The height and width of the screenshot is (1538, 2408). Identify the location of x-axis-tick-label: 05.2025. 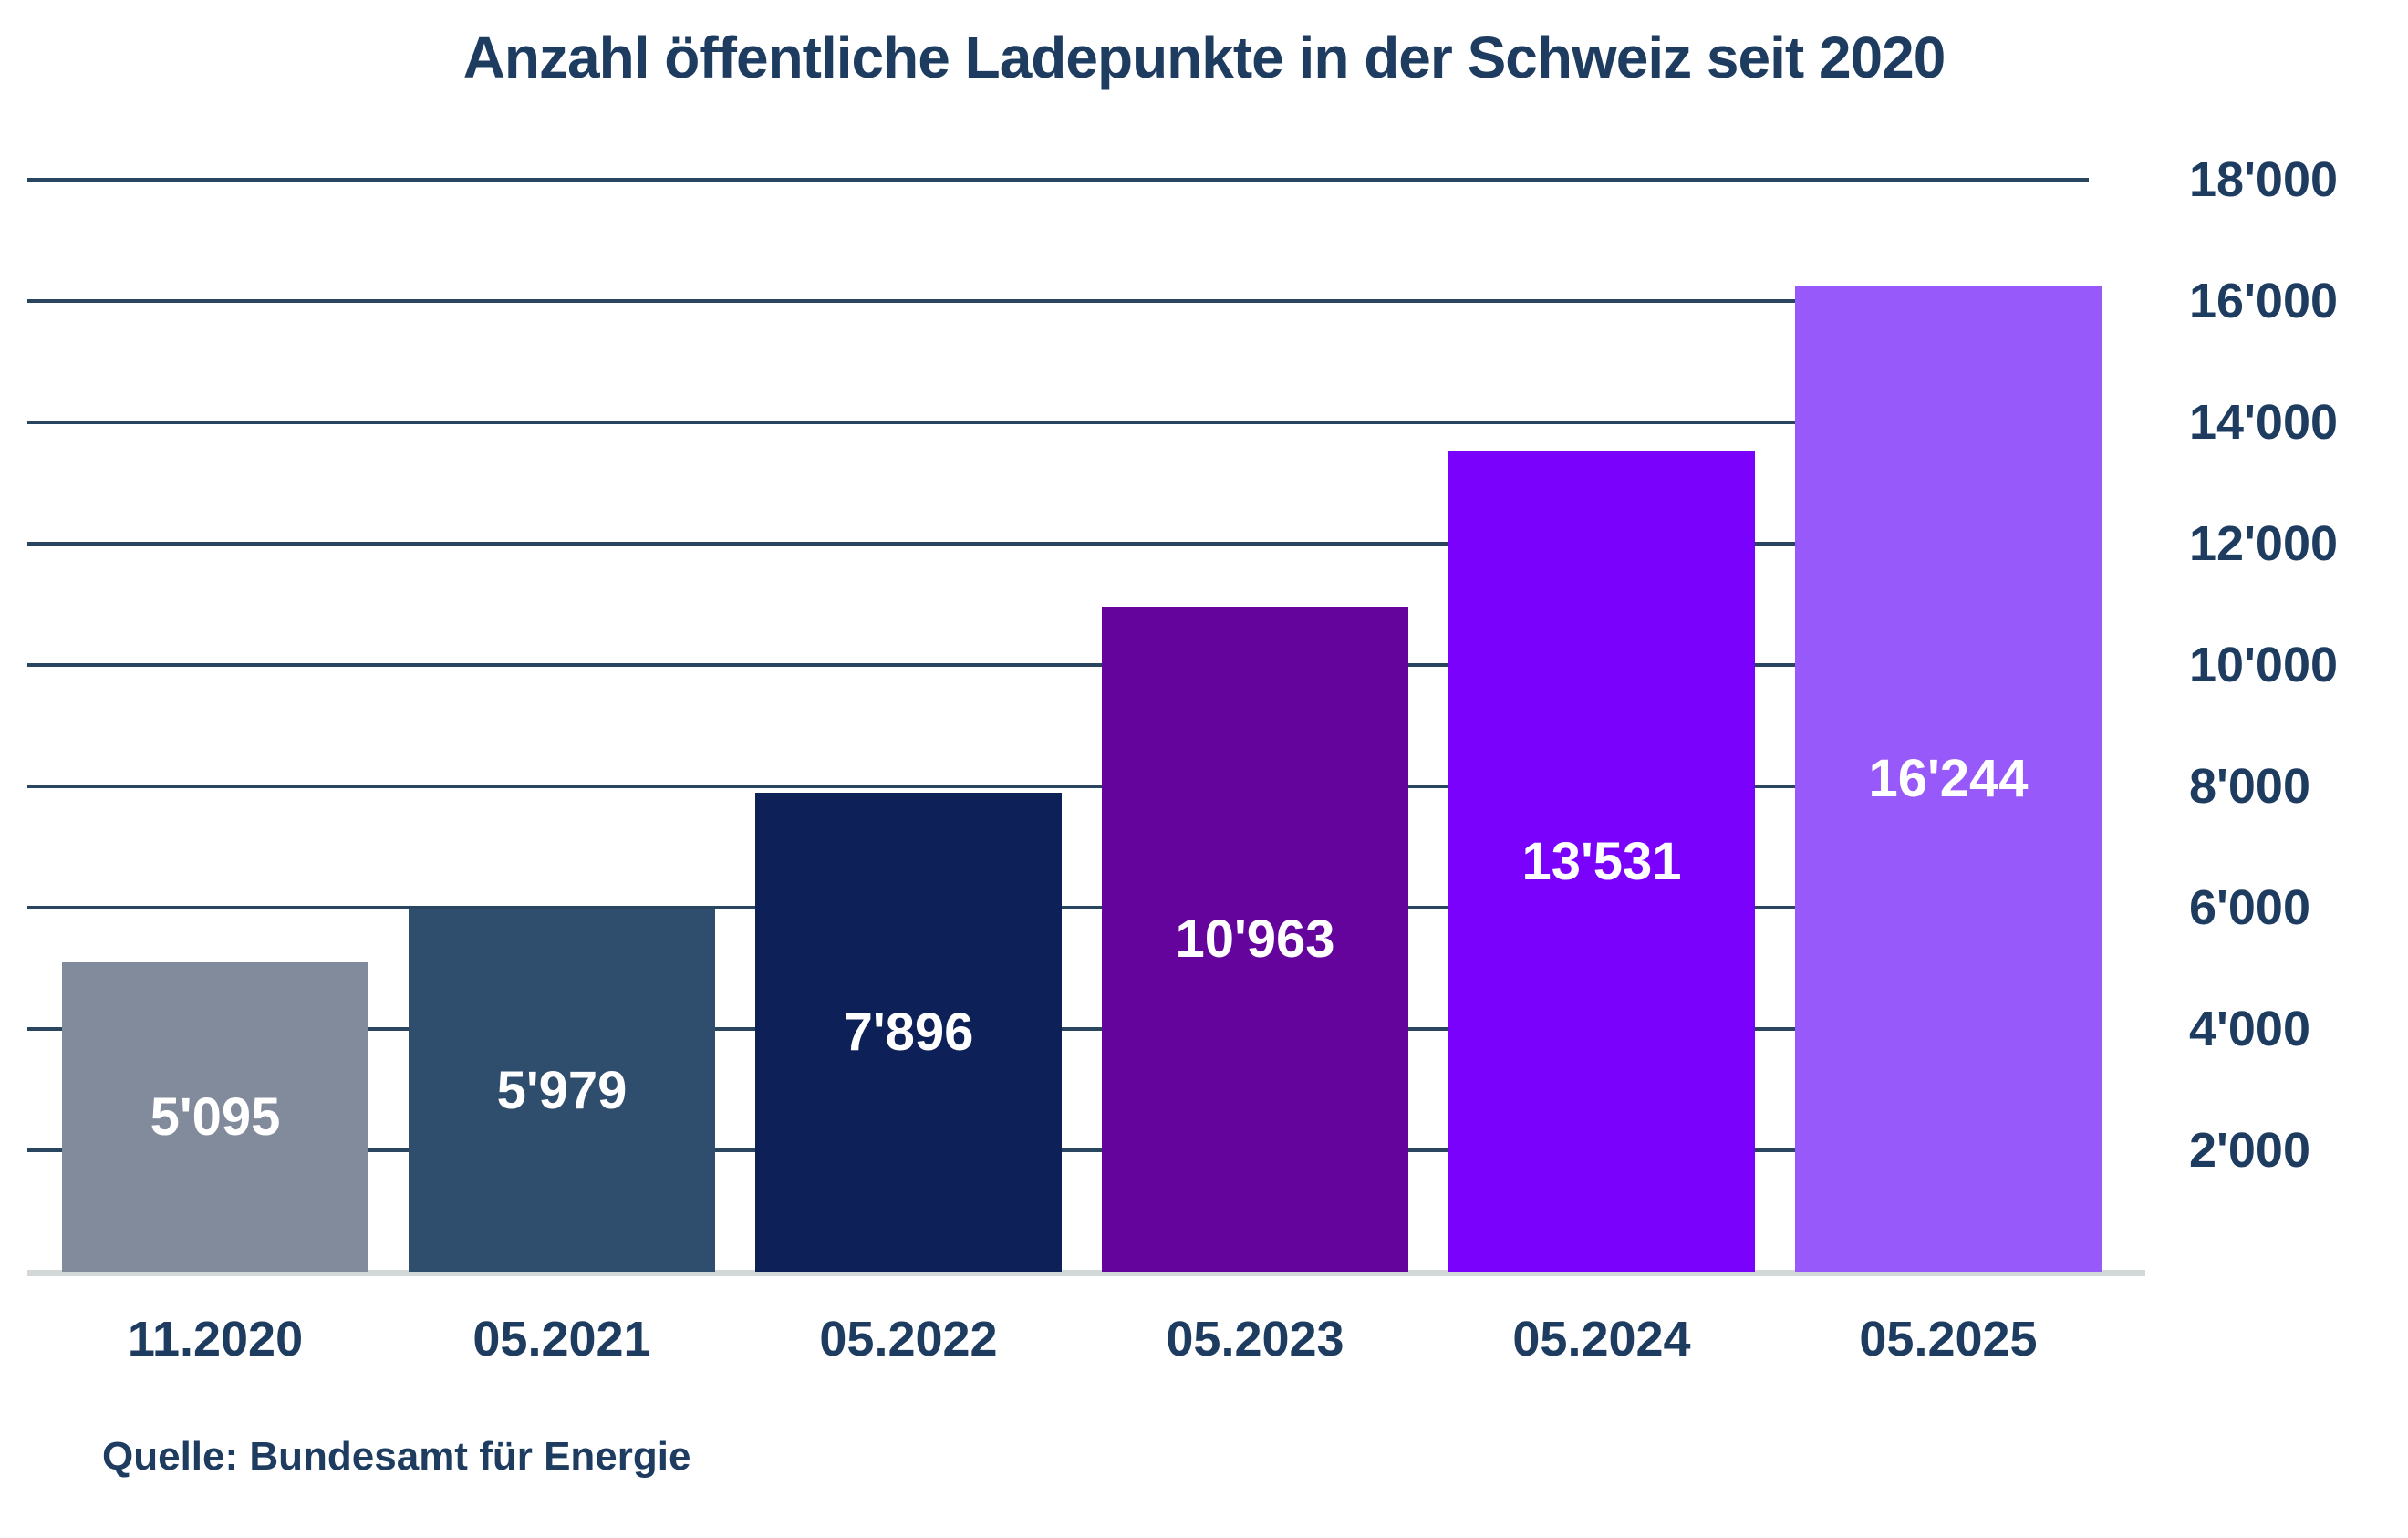
(1949, 1339).